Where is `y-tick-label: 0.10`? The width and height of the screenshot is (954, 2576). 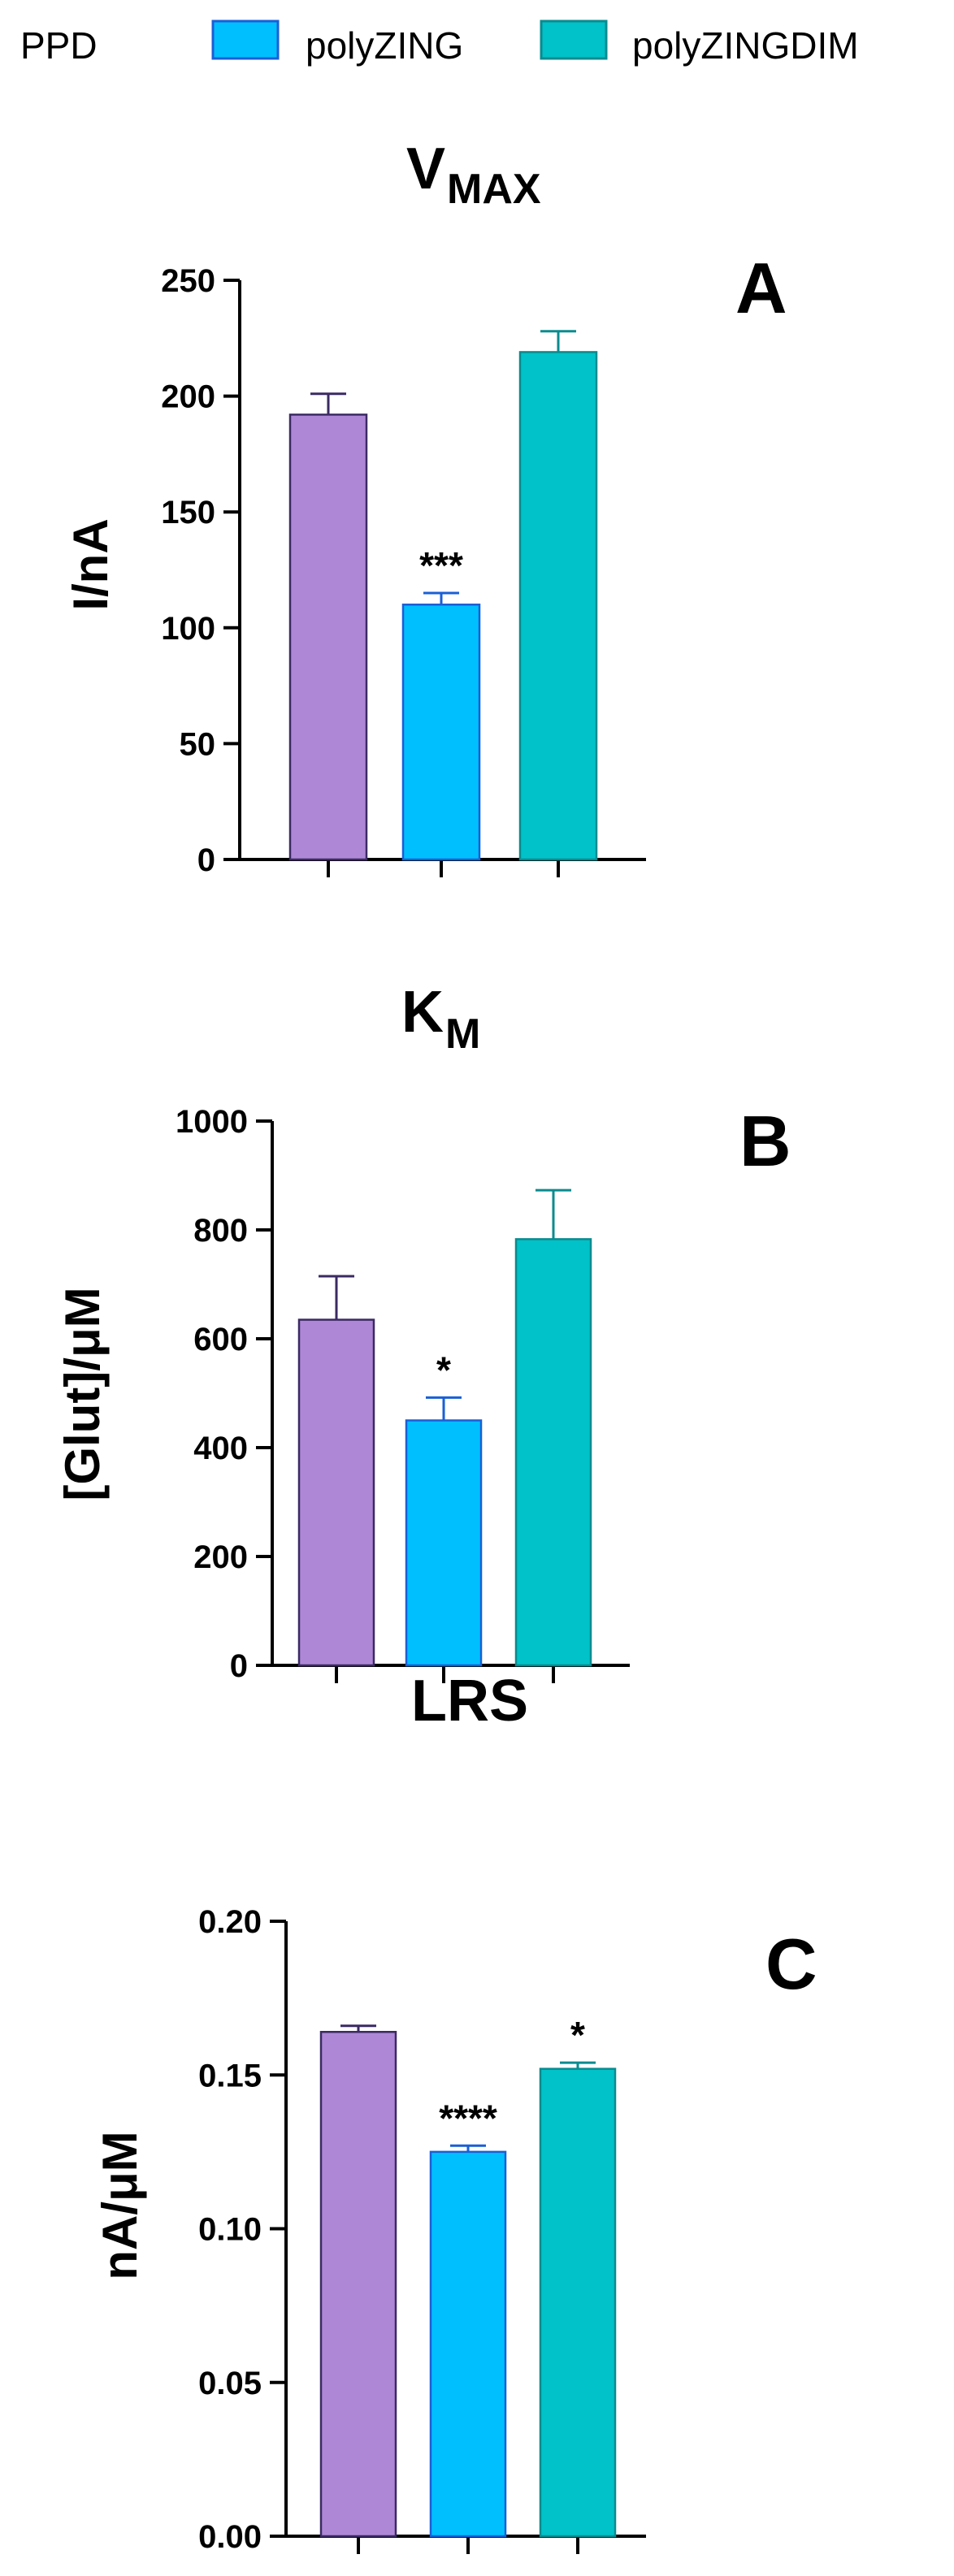 y-tick-label: 0.10 is located at coordinates (230, 2230).